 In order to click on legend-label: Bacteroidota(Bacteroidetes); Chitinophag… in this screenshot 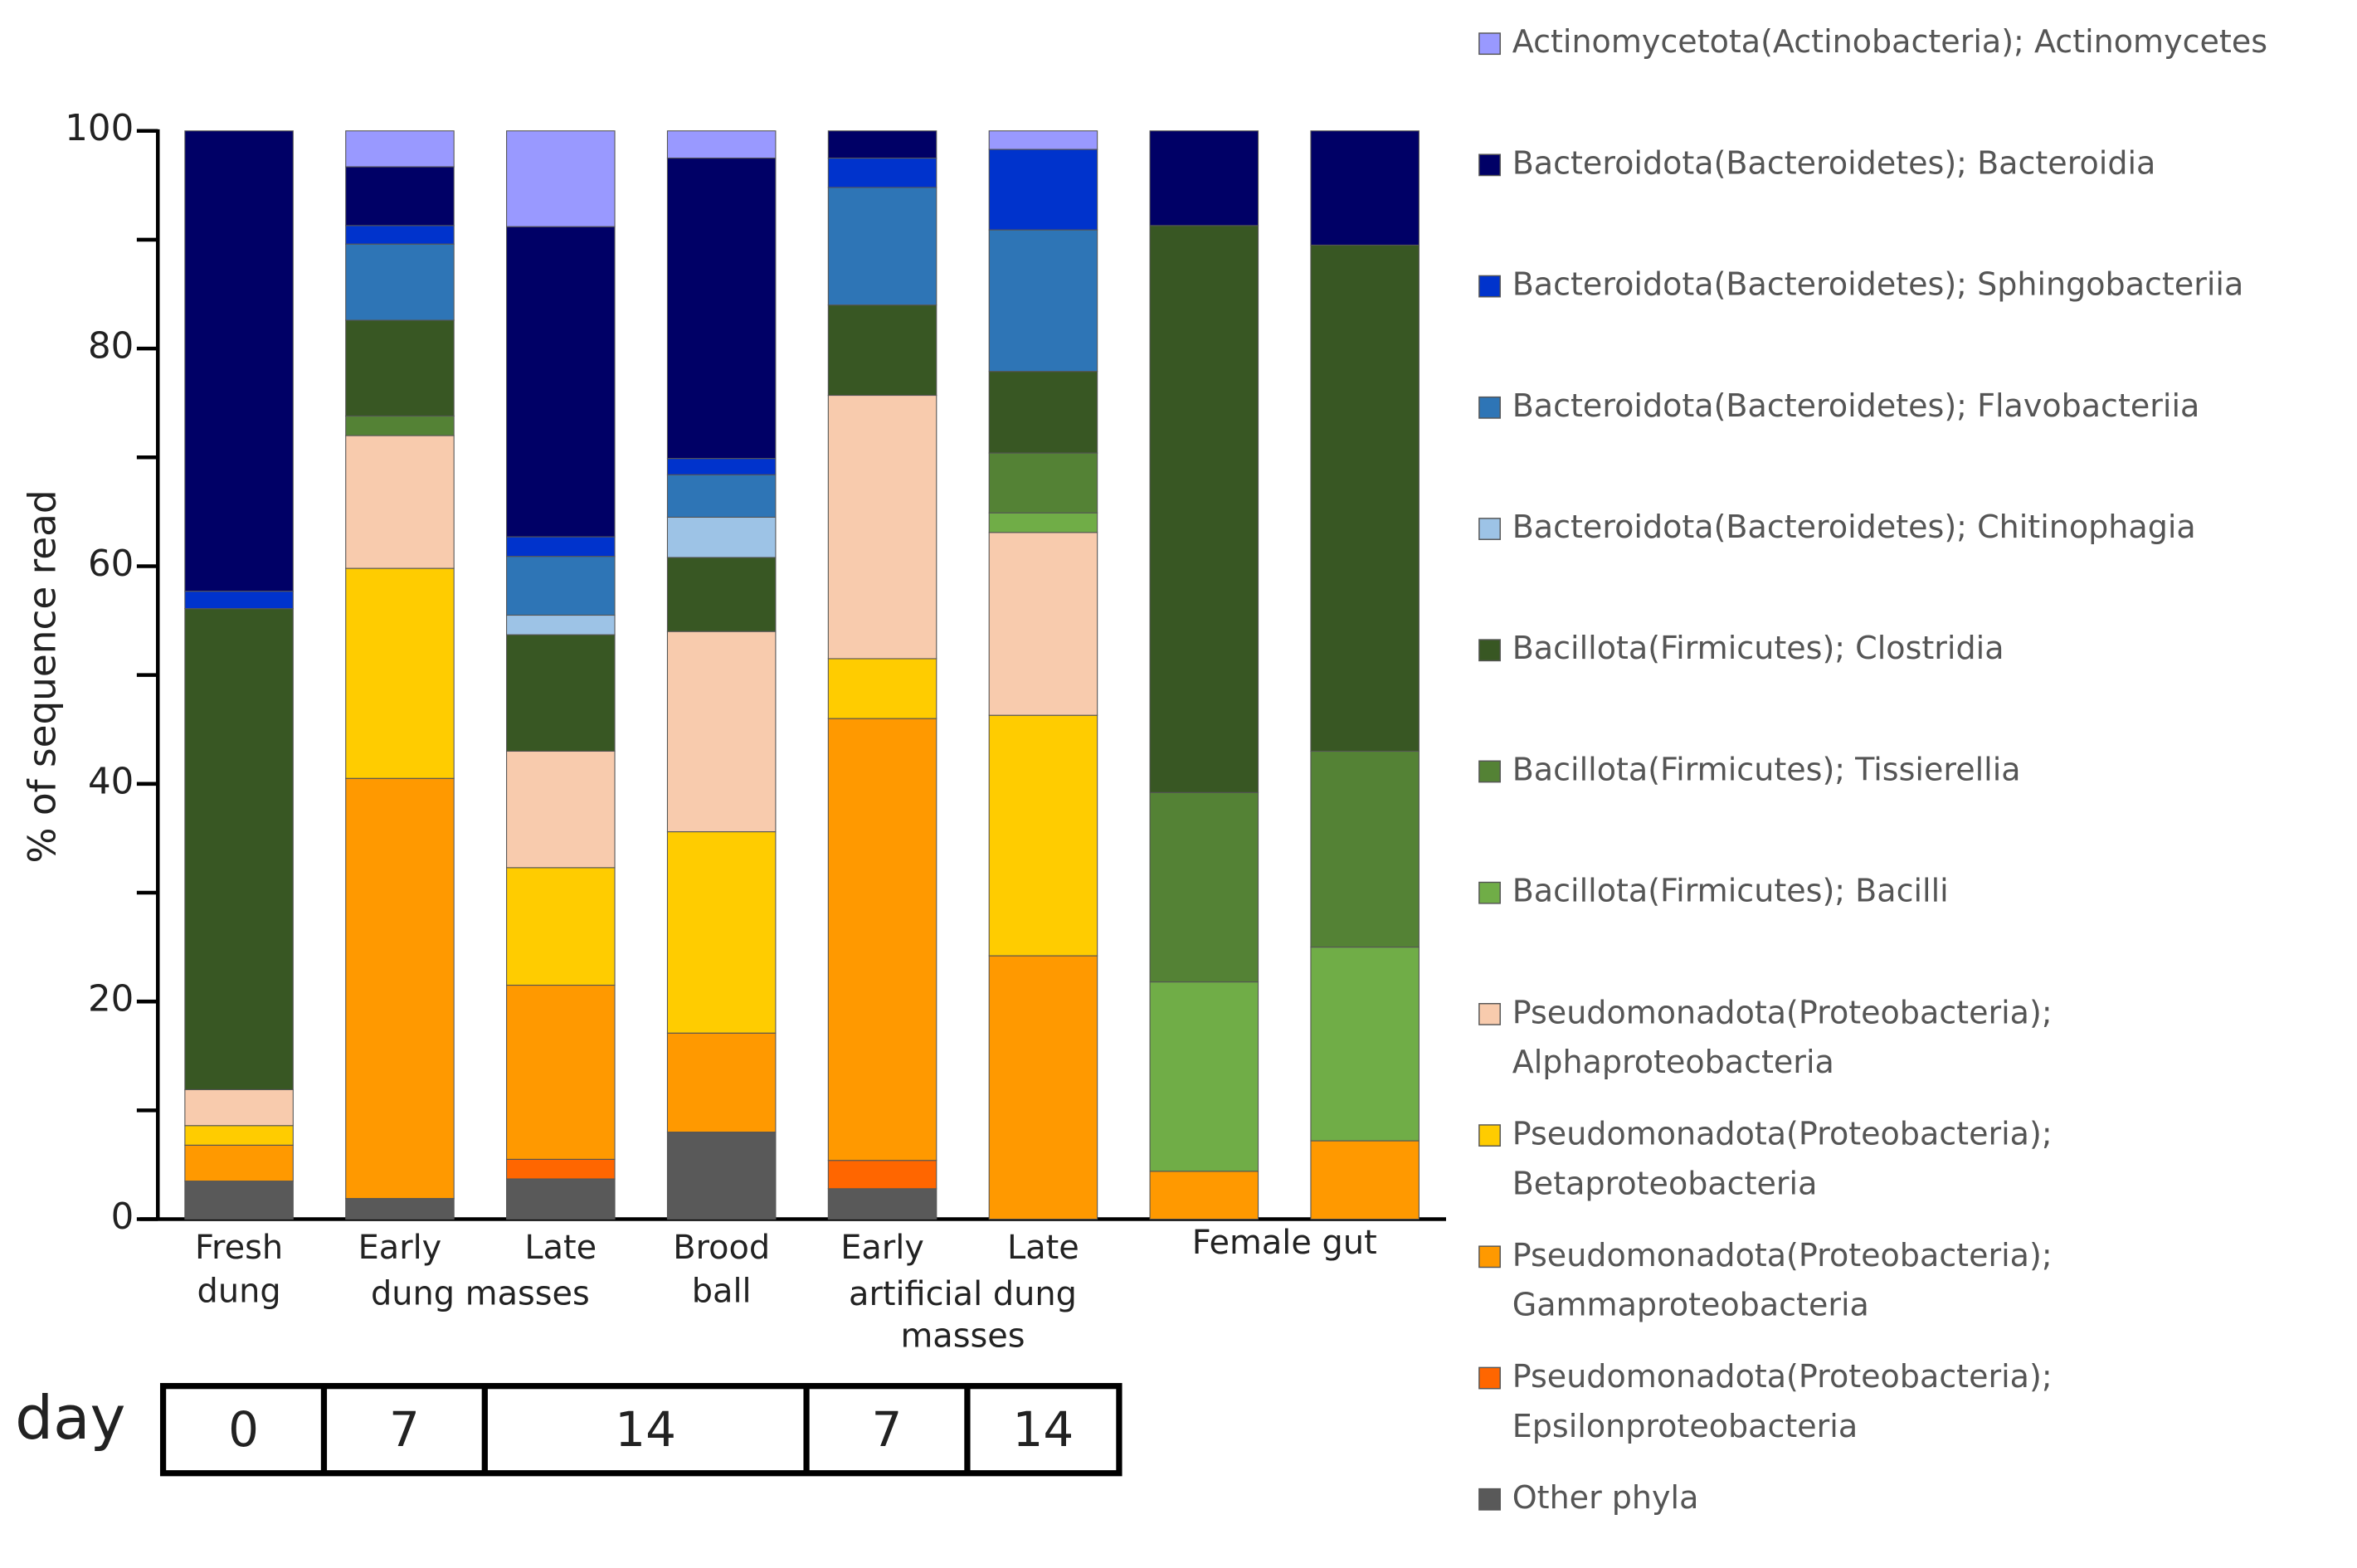, I will do `click(1854, 527)`.